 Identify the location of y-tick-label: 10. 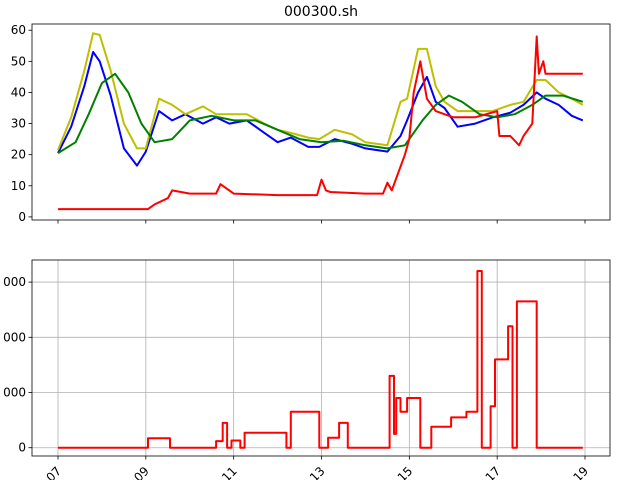
(18, 186).